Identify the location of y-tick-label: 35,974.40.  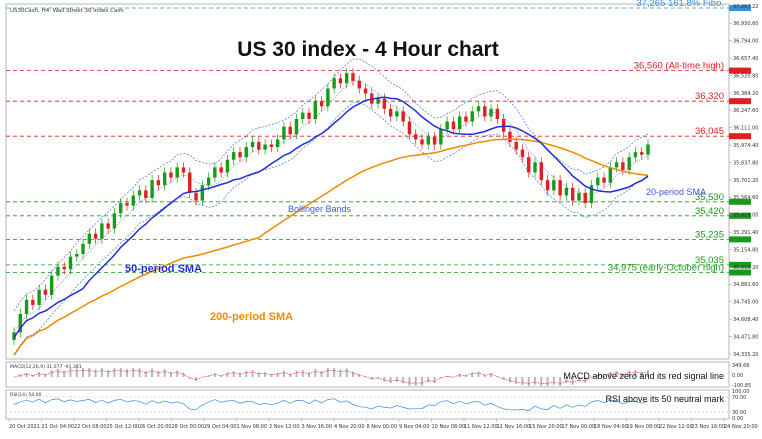
(745, 146).